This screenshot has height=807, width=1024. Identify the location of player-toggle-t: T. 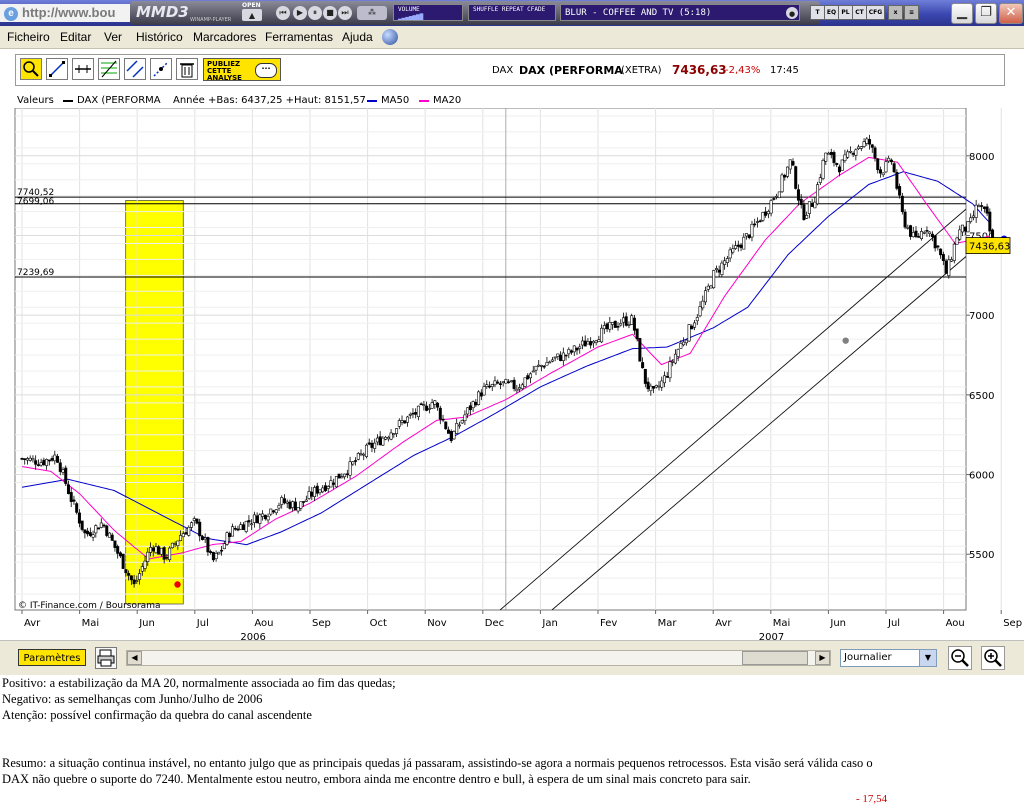
(817, 12).